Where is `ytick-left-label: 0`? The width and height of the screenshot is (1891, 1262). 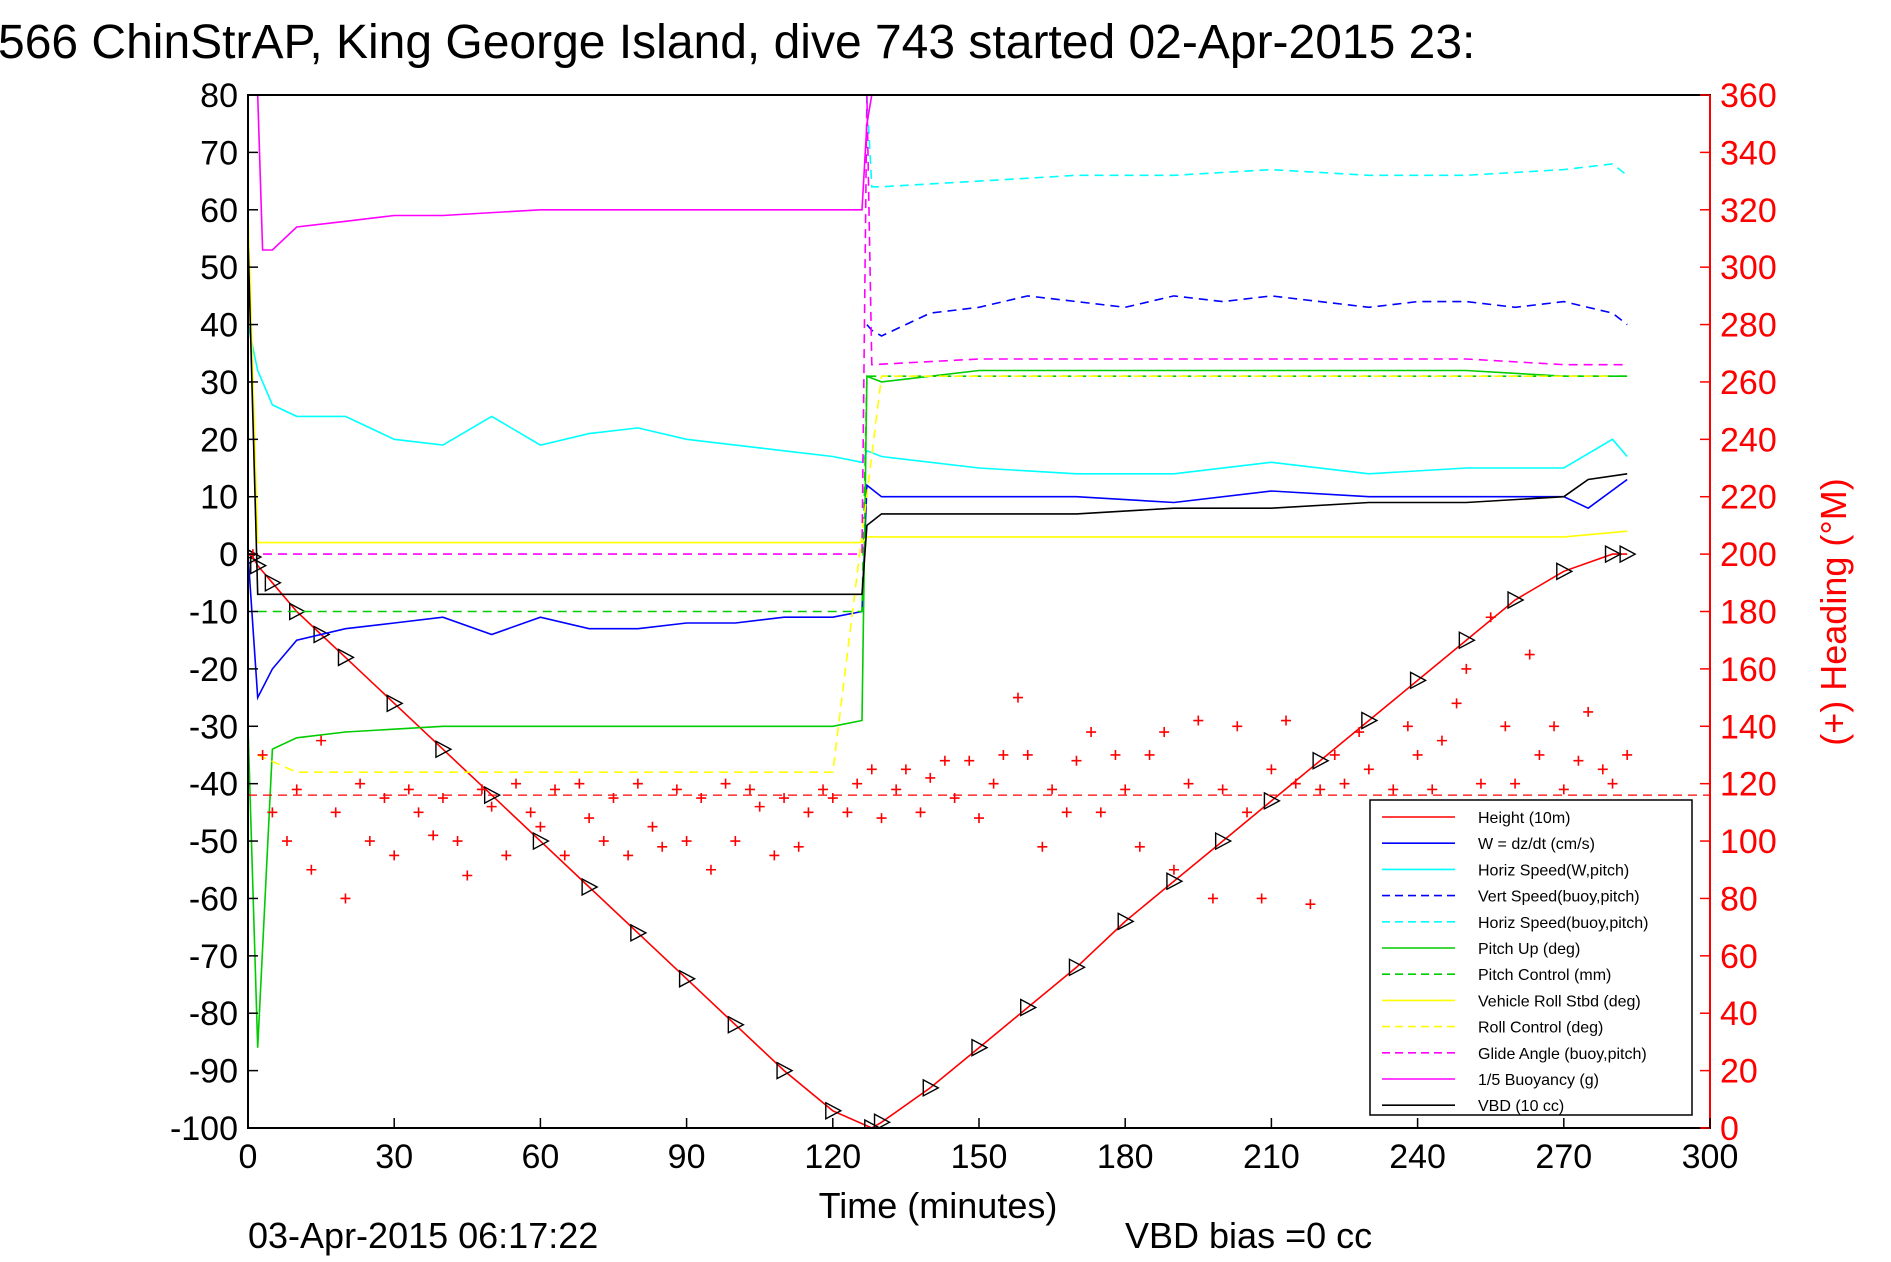 ytick-left-label: 0 is located at coordinates (228, 555).